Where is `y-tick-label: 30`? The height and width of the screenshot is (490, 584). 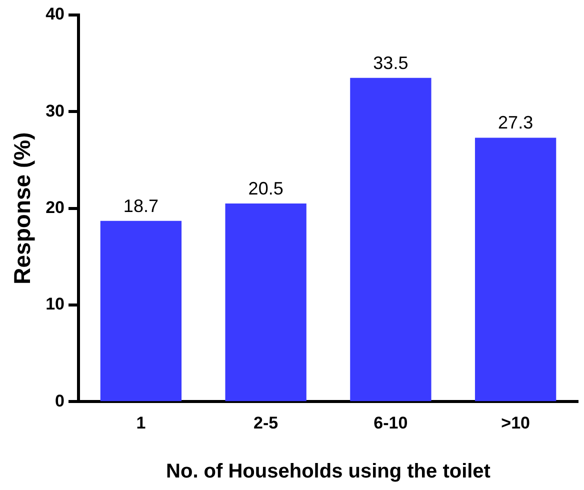
y-tick-label: 30 is located at coordinates (55, 110).